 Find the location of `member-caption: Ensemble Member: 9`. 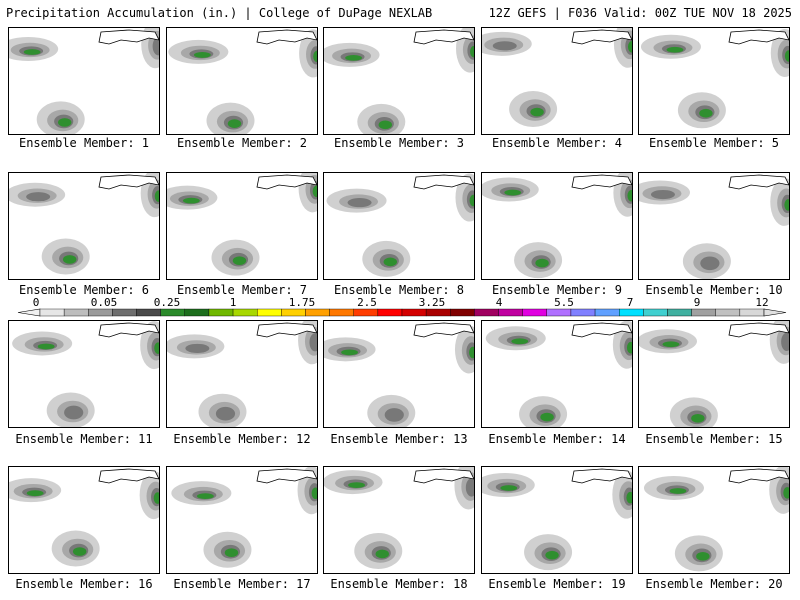

member-caption: Ensemble Member: 9 is located at coordinates (557, 290).